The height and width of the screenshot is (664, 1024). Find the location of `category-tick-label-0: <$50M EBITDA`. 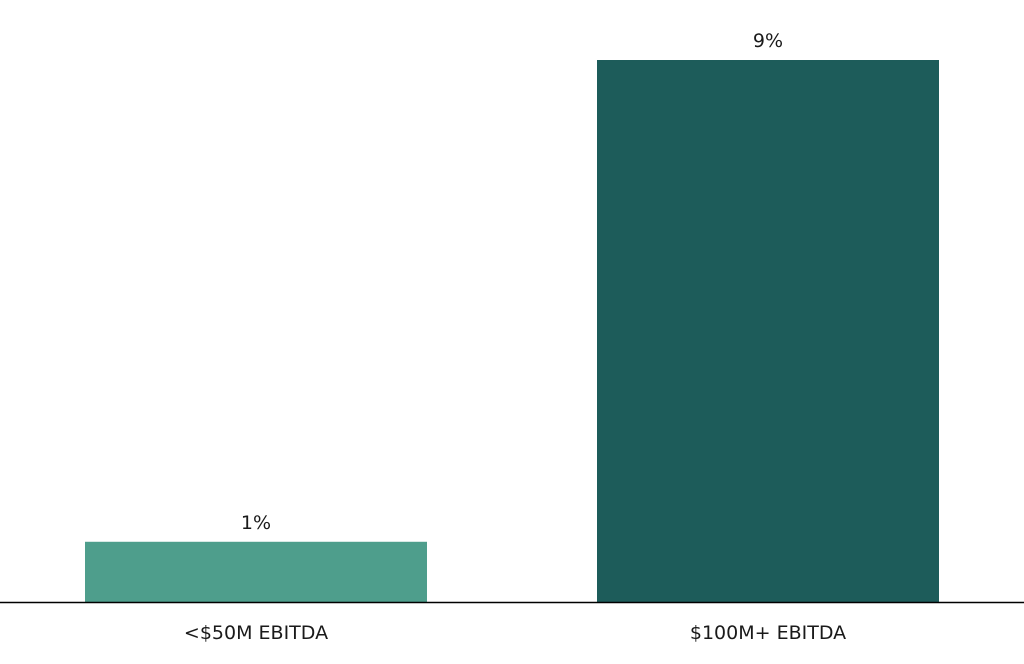

category-tick-label-0: <$50M EBITDA is located at coordinates (256, 633).